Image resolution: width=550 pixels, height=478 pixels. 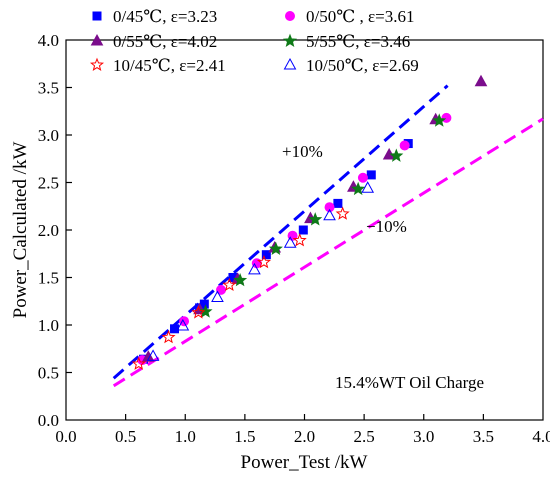 What do you see at coordinates (368, 187) in the screenshot?
I see `data-point-s5-p6` at bounding box center [368, 187].